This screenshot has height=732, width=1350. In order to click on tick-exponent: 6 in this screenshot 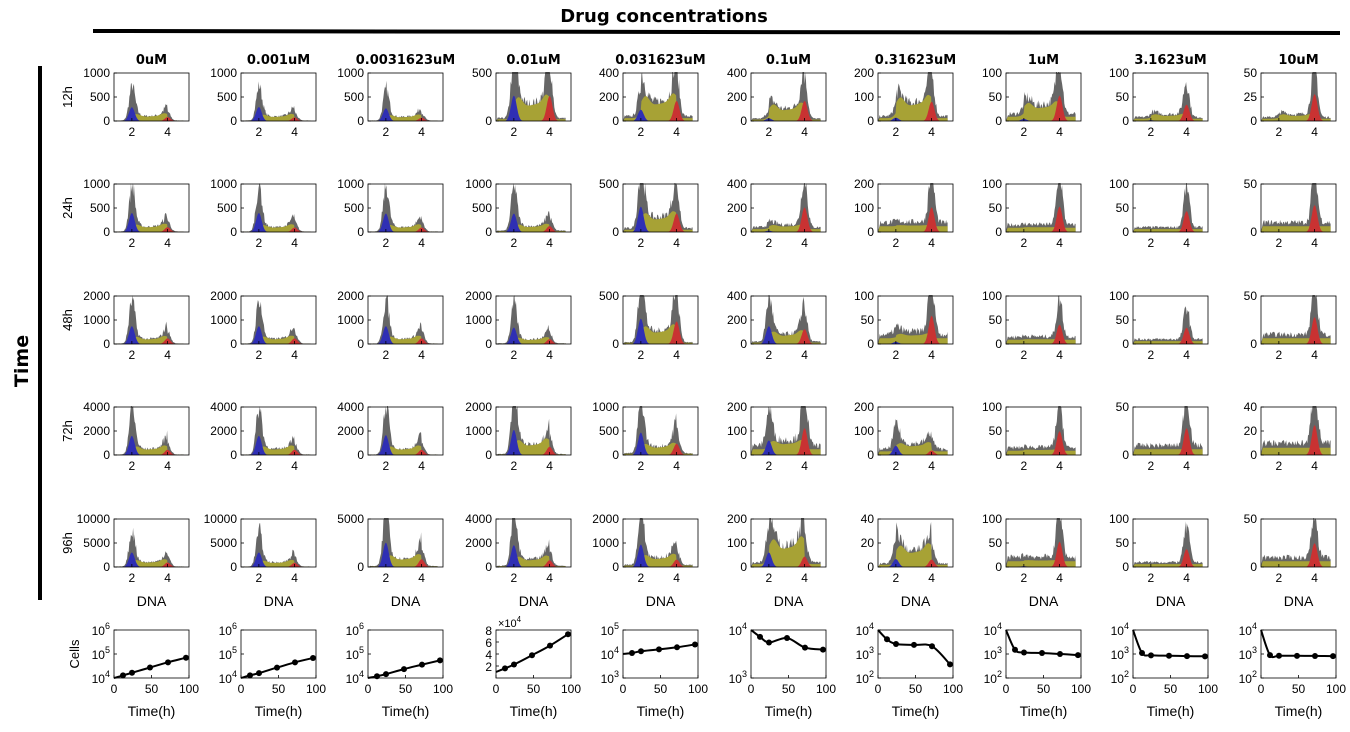, I will do `click(107, 626)`.